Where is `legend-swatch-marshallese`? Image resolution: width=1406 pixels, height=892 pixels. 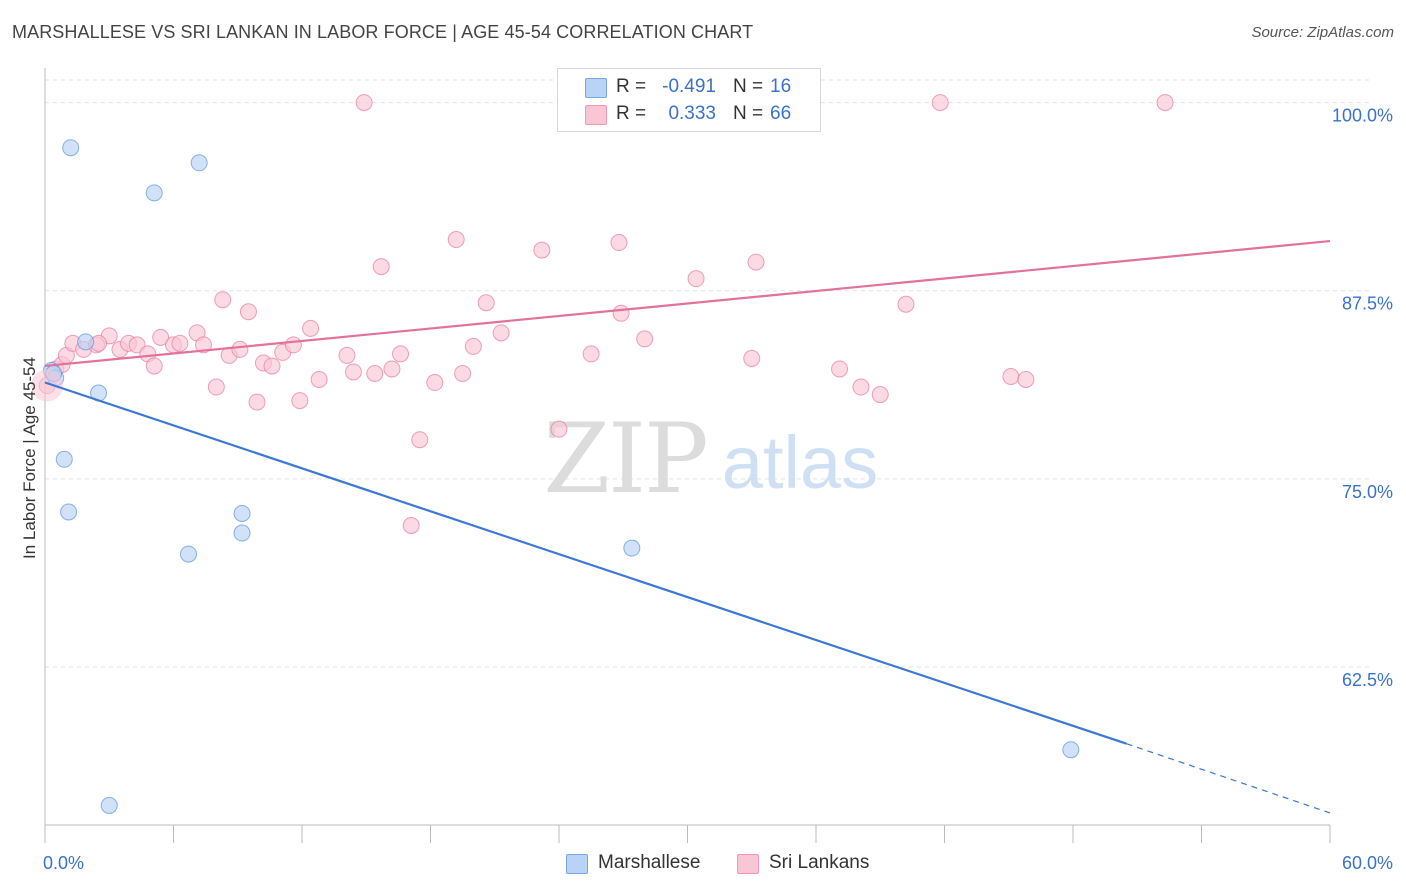
legend-swatch-marshallese is located at coordinates (596, 88).